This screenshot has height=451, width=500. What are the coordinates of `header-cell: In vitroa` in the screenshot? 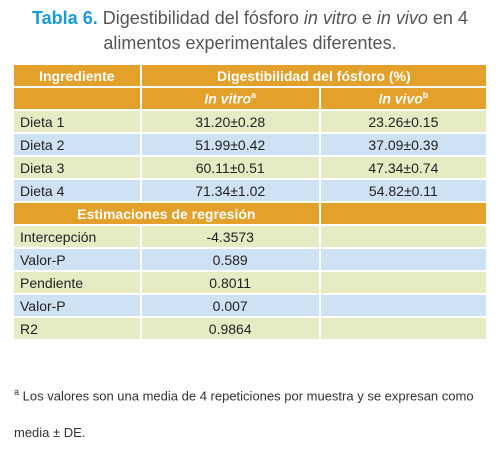 It's located at (230, 98).